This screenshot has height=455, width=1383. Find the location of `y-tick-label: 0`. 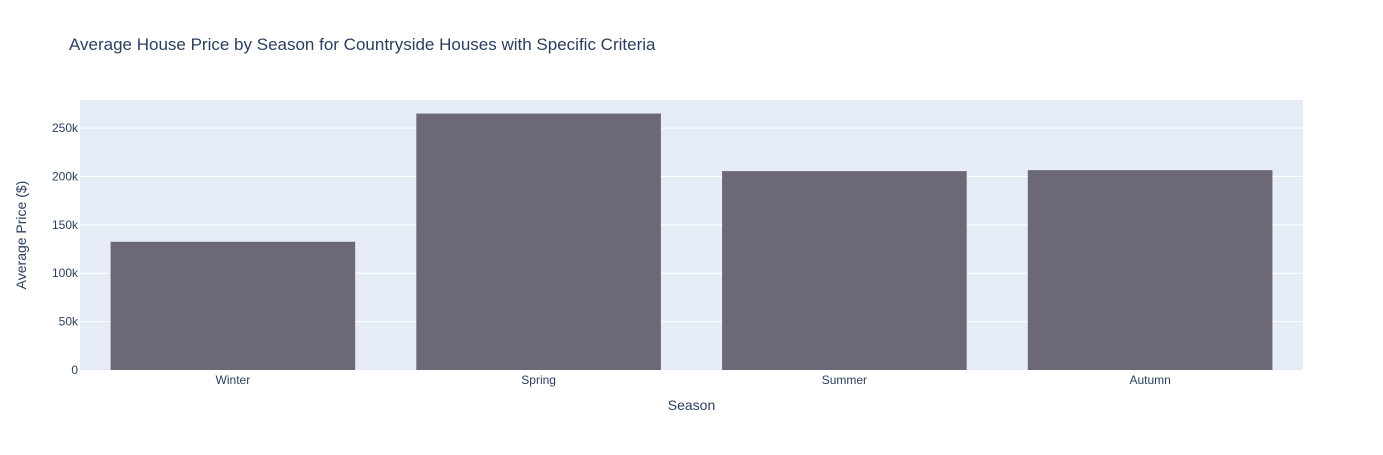

y-tick-label: 0 is located at coordinates (74, 370).